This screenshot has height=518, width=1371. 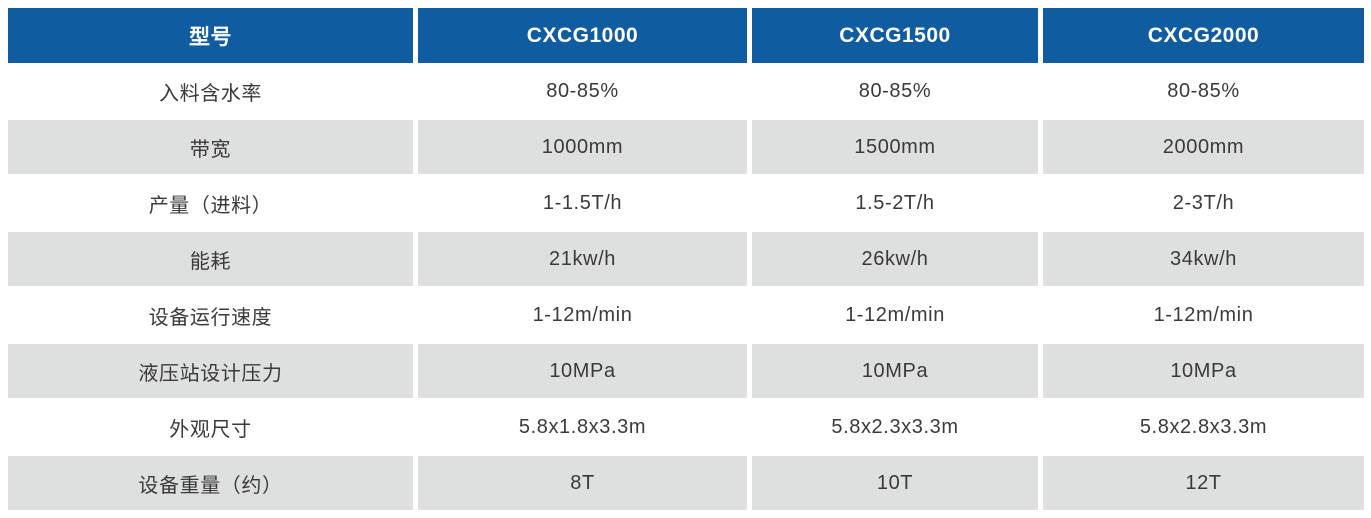 What do you see at coordinates (582, 483) in the screenshot?
I see `spec-cell: 8T` at bounding box center [582, 483].